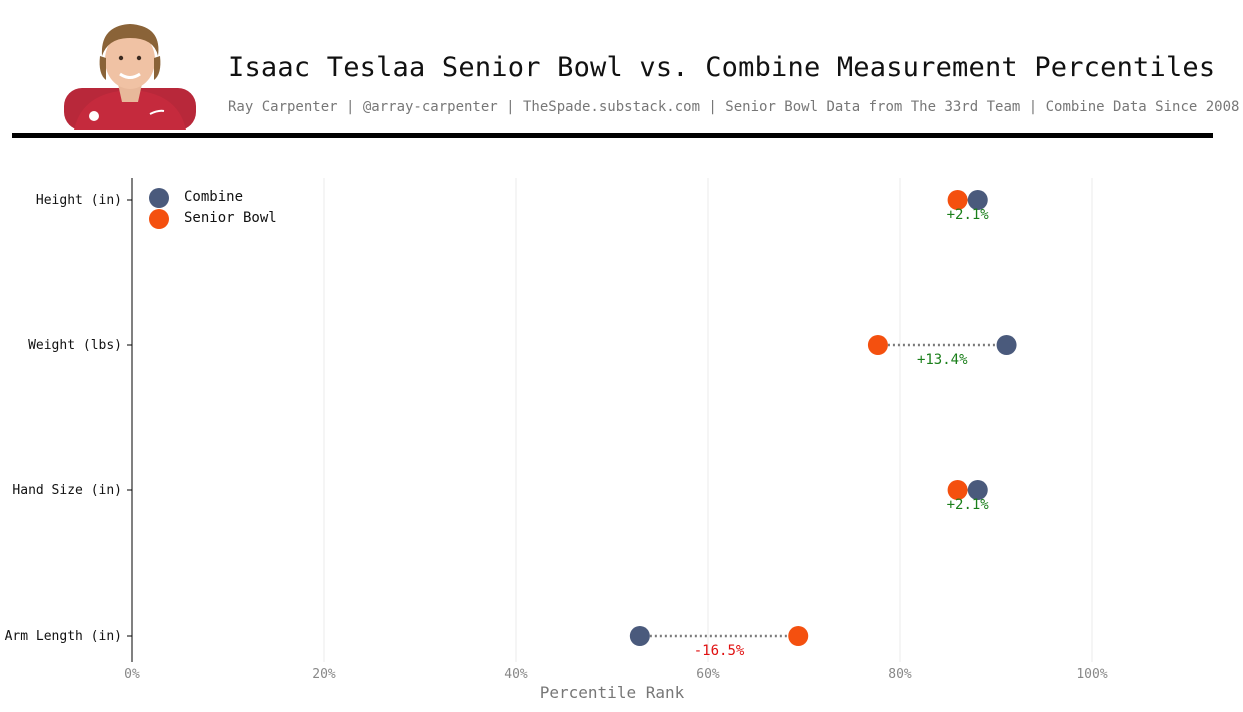 The height and width of the screenshot is (712, 1243). What do you see at coordinates (75, 345) in the screenshot?
I see `y-tick-label: Weight (lbs)` at bounding box center [75, 345].